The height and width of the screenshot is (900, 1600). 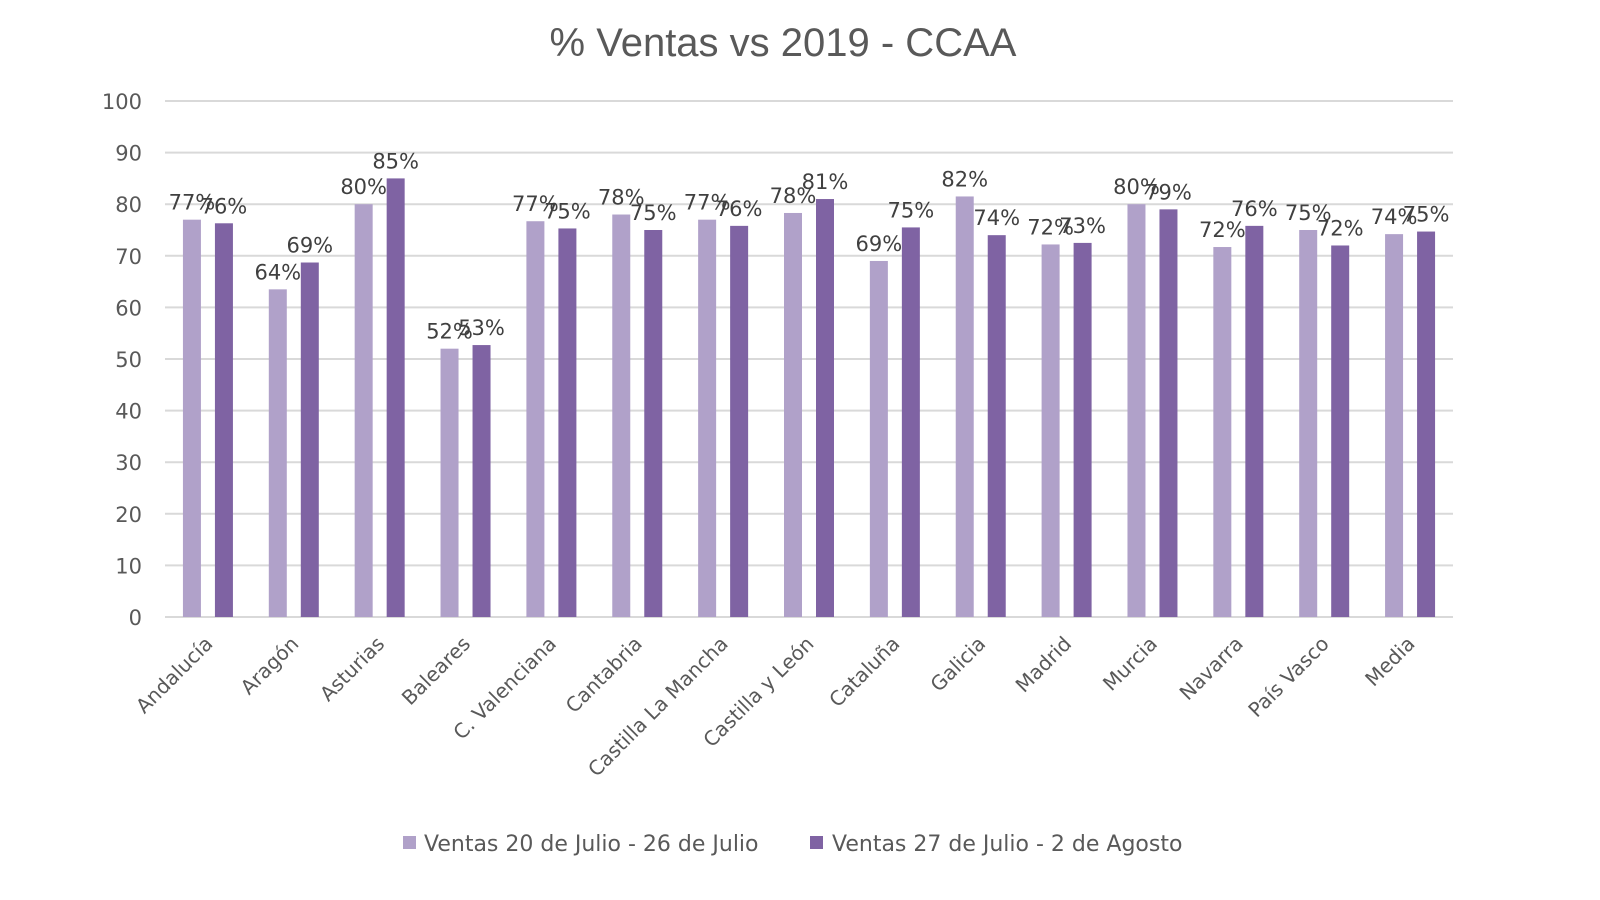 I want to click on x-tick-label: Navarra, so click(x=1211, y=668).